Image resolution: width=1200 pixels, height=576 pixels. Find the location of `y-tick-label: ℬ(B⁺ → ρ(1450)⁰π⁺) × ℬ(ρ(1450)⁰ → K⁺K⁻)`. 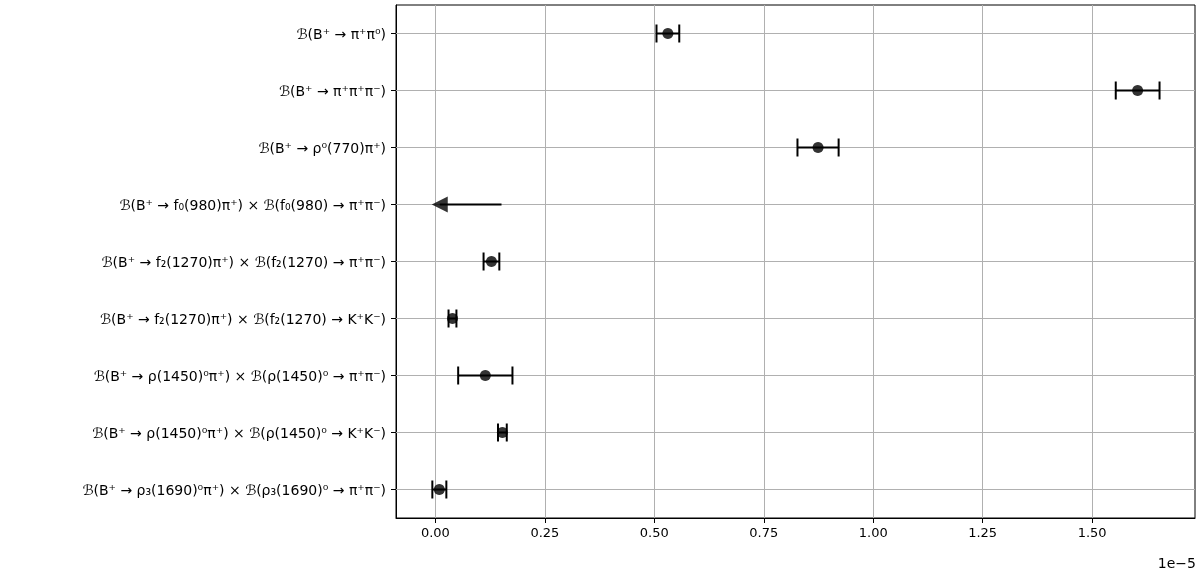

y-tick-label: ℬ(B⁺ → ρ(1450)⁰π⁺) × ℬ(ρ(1450)⁰ → K⁺K⁻) is located at coordinates (239, 432).